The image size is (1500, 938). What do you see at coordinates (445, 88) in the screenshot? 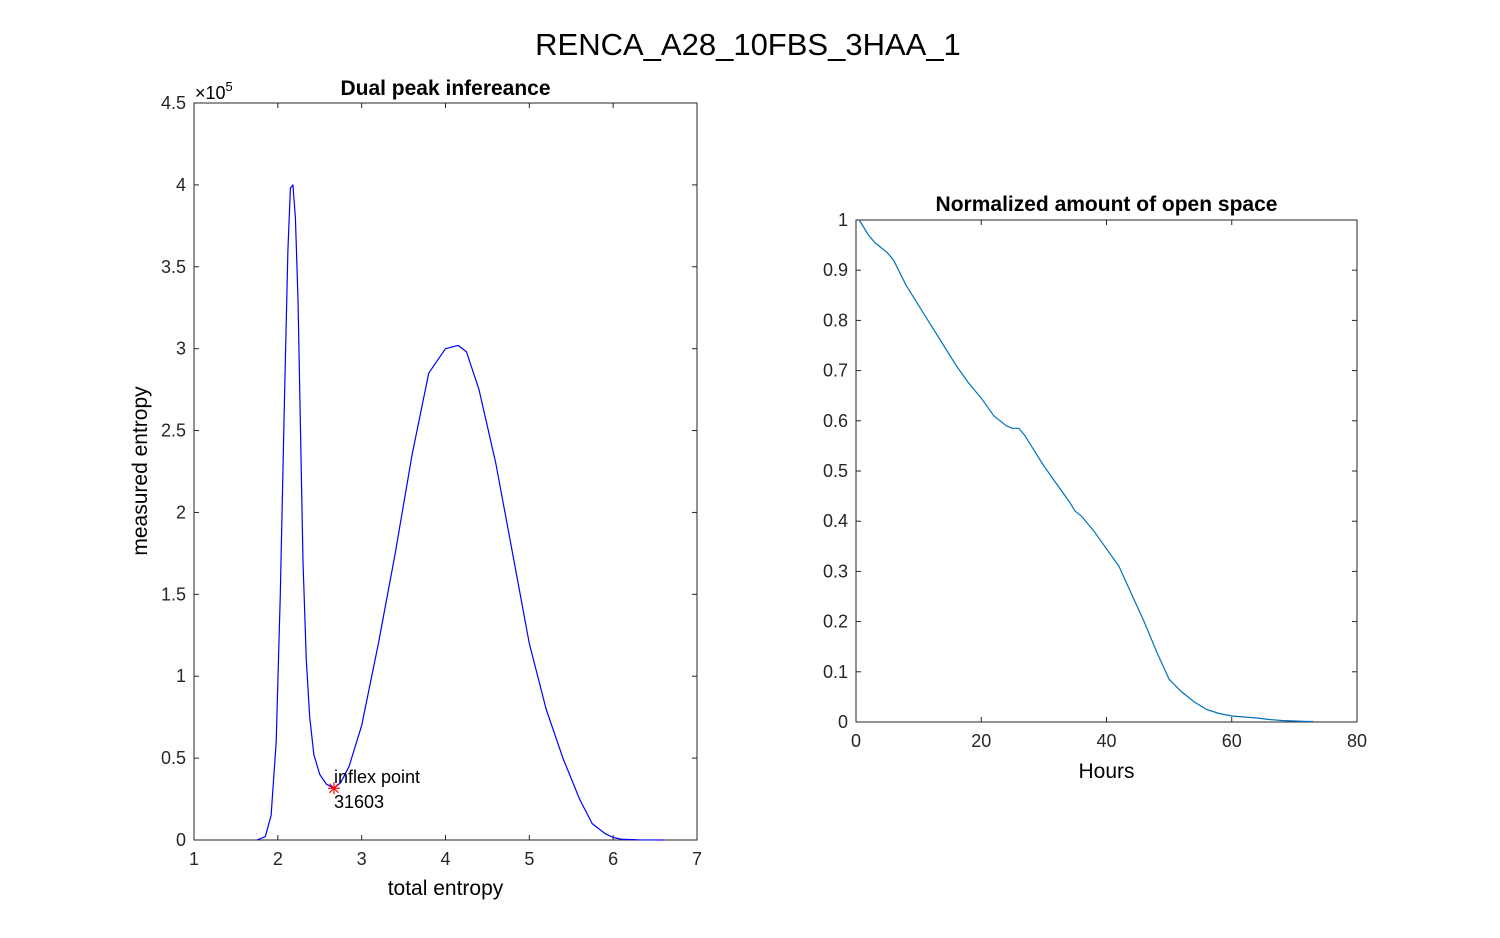
I see `chart-dual-peak-title: Dual peak infereance` at bounding box center [445, 88].